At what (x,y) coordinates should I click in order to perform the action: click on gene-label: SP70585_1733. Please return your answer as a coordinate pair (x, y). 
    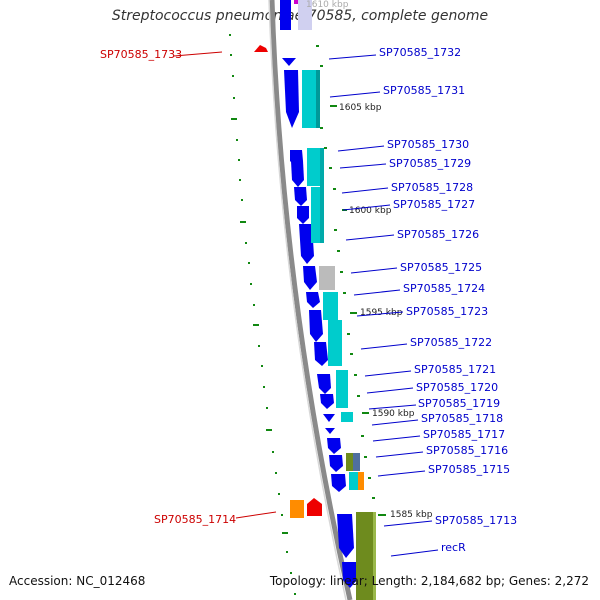
    Looking at the image, I should click on (141, 54).